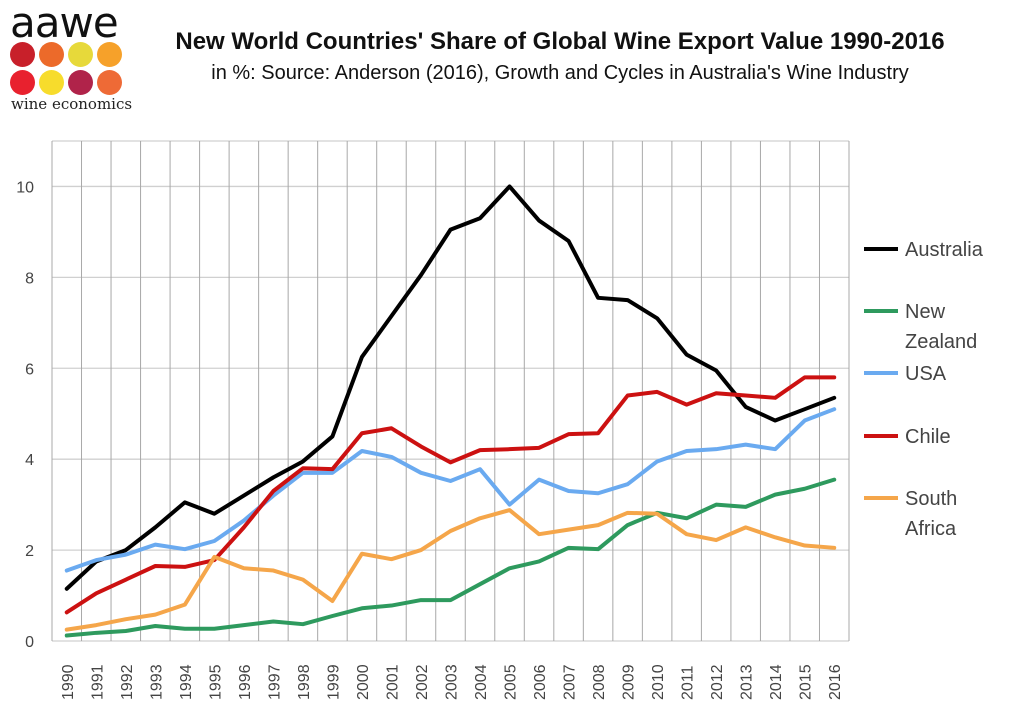 The height and width of the screenshot is (722, 1024). I want to click on aawe-logo: aawe wine economics, so click(70, 57).